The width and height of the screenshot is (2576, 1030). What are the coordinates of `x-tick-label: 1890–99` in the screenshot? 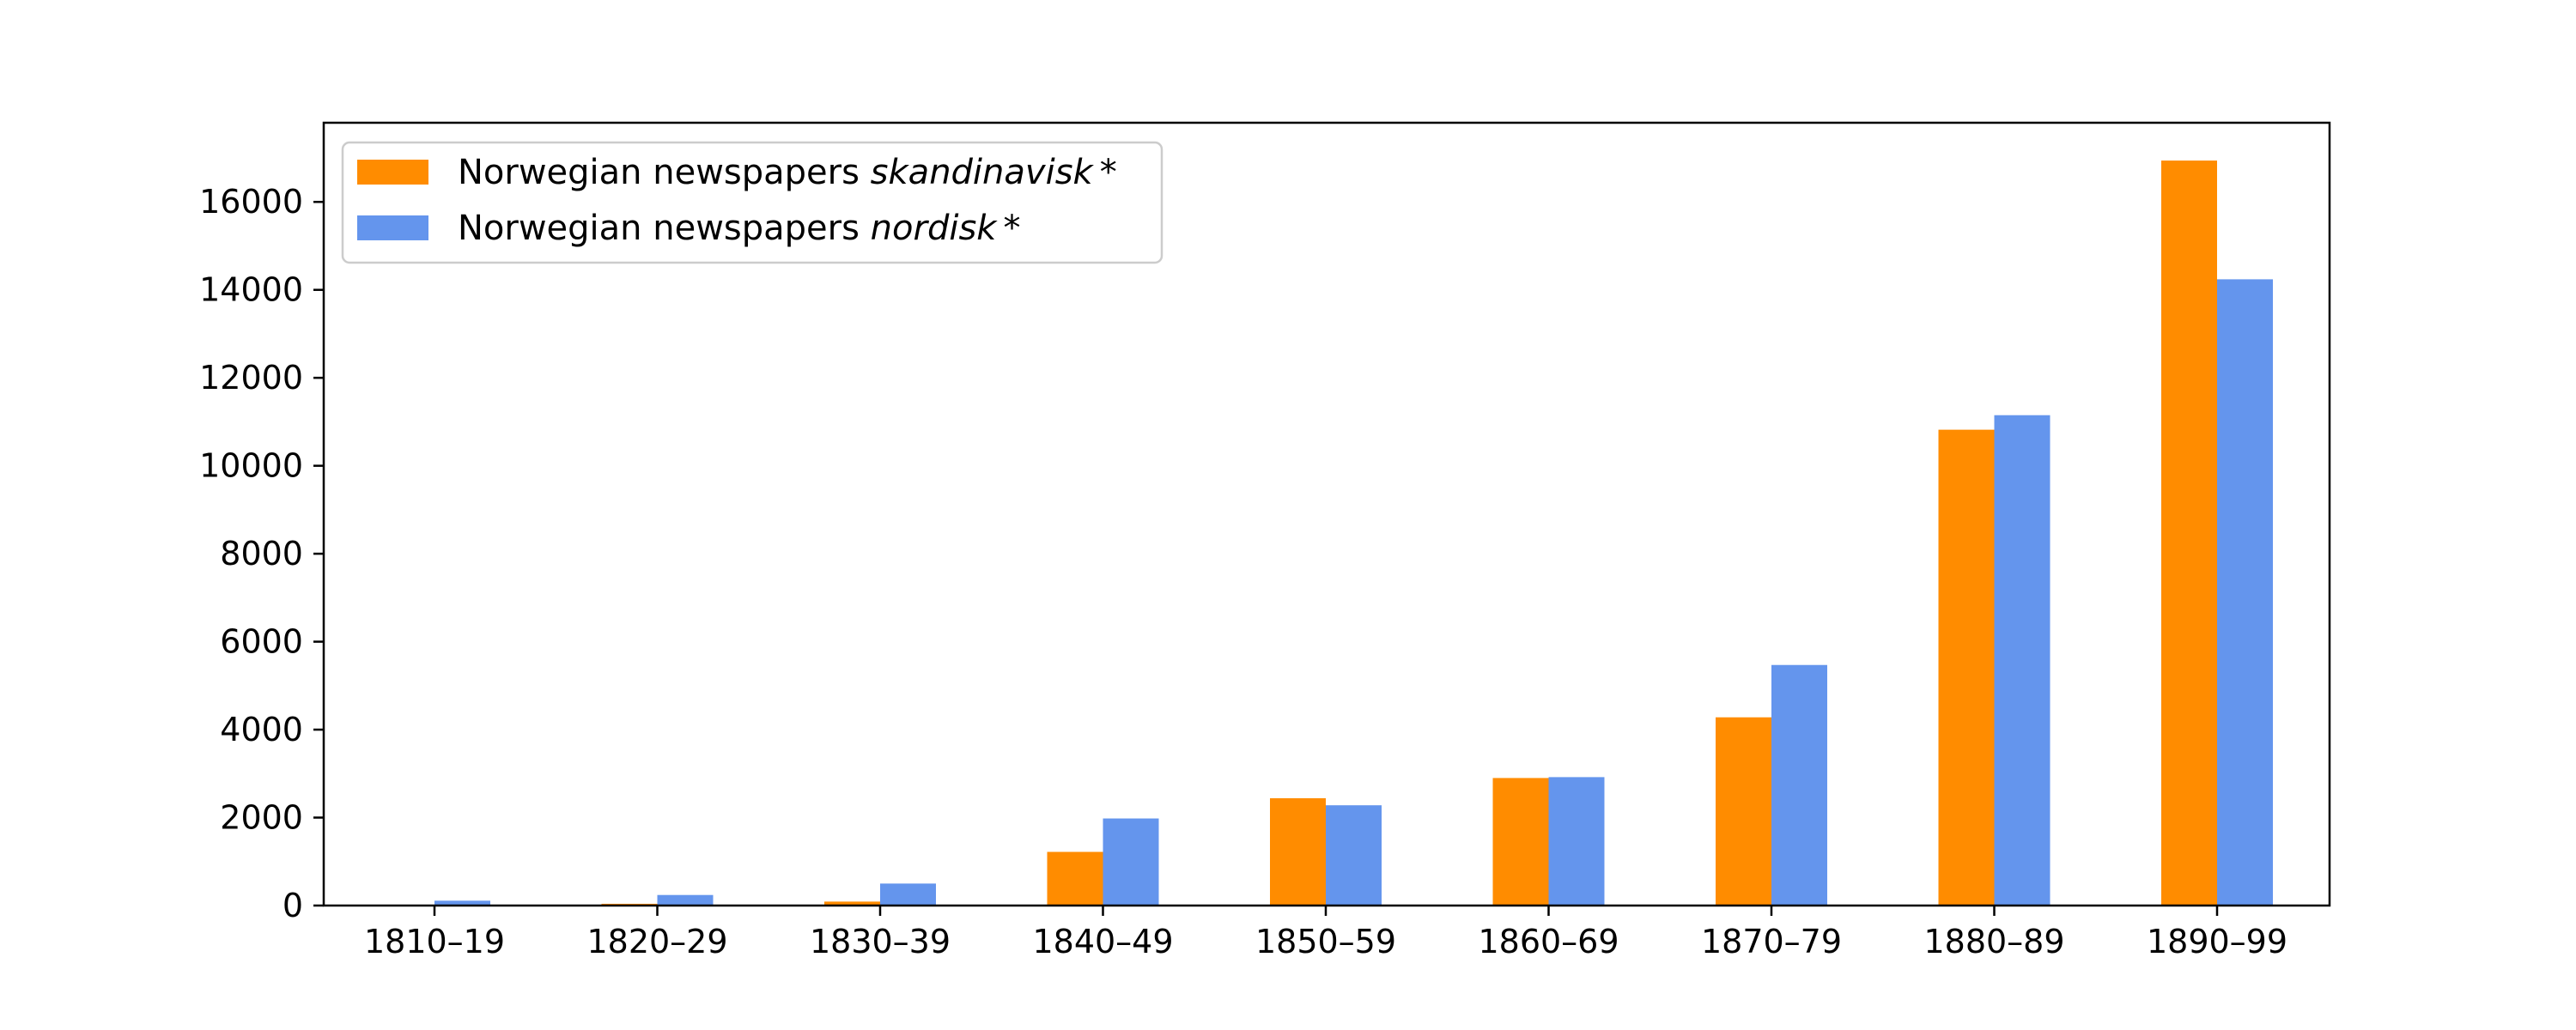 It's located at (2217, 941).